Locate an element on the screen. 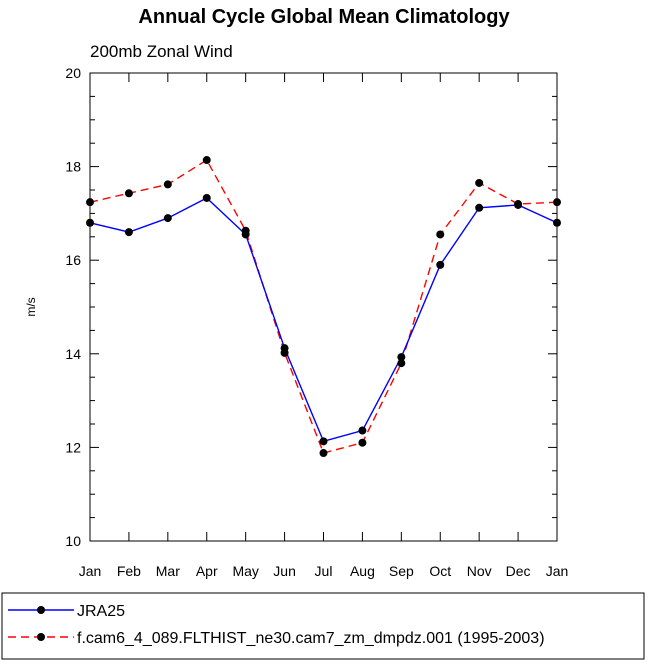  x-tick-label: Oct is located at coordinates (440, 571).